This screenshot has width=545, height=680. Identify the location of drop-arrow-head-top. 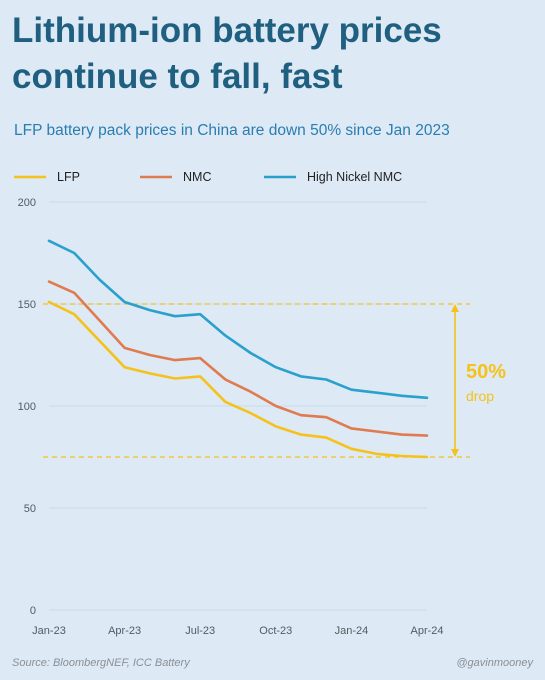
(455, 308).